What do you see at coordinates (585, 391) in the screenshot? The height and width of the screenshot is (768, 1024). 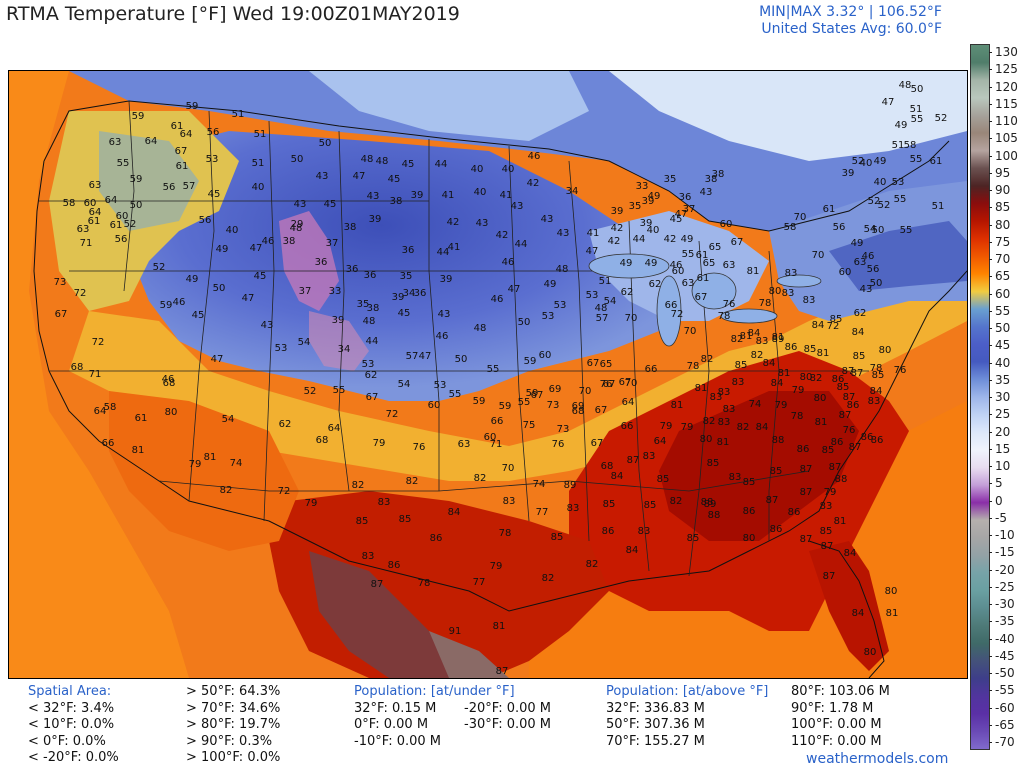 I see `temperature-value-label: 70` at bounding box center [585, 391].